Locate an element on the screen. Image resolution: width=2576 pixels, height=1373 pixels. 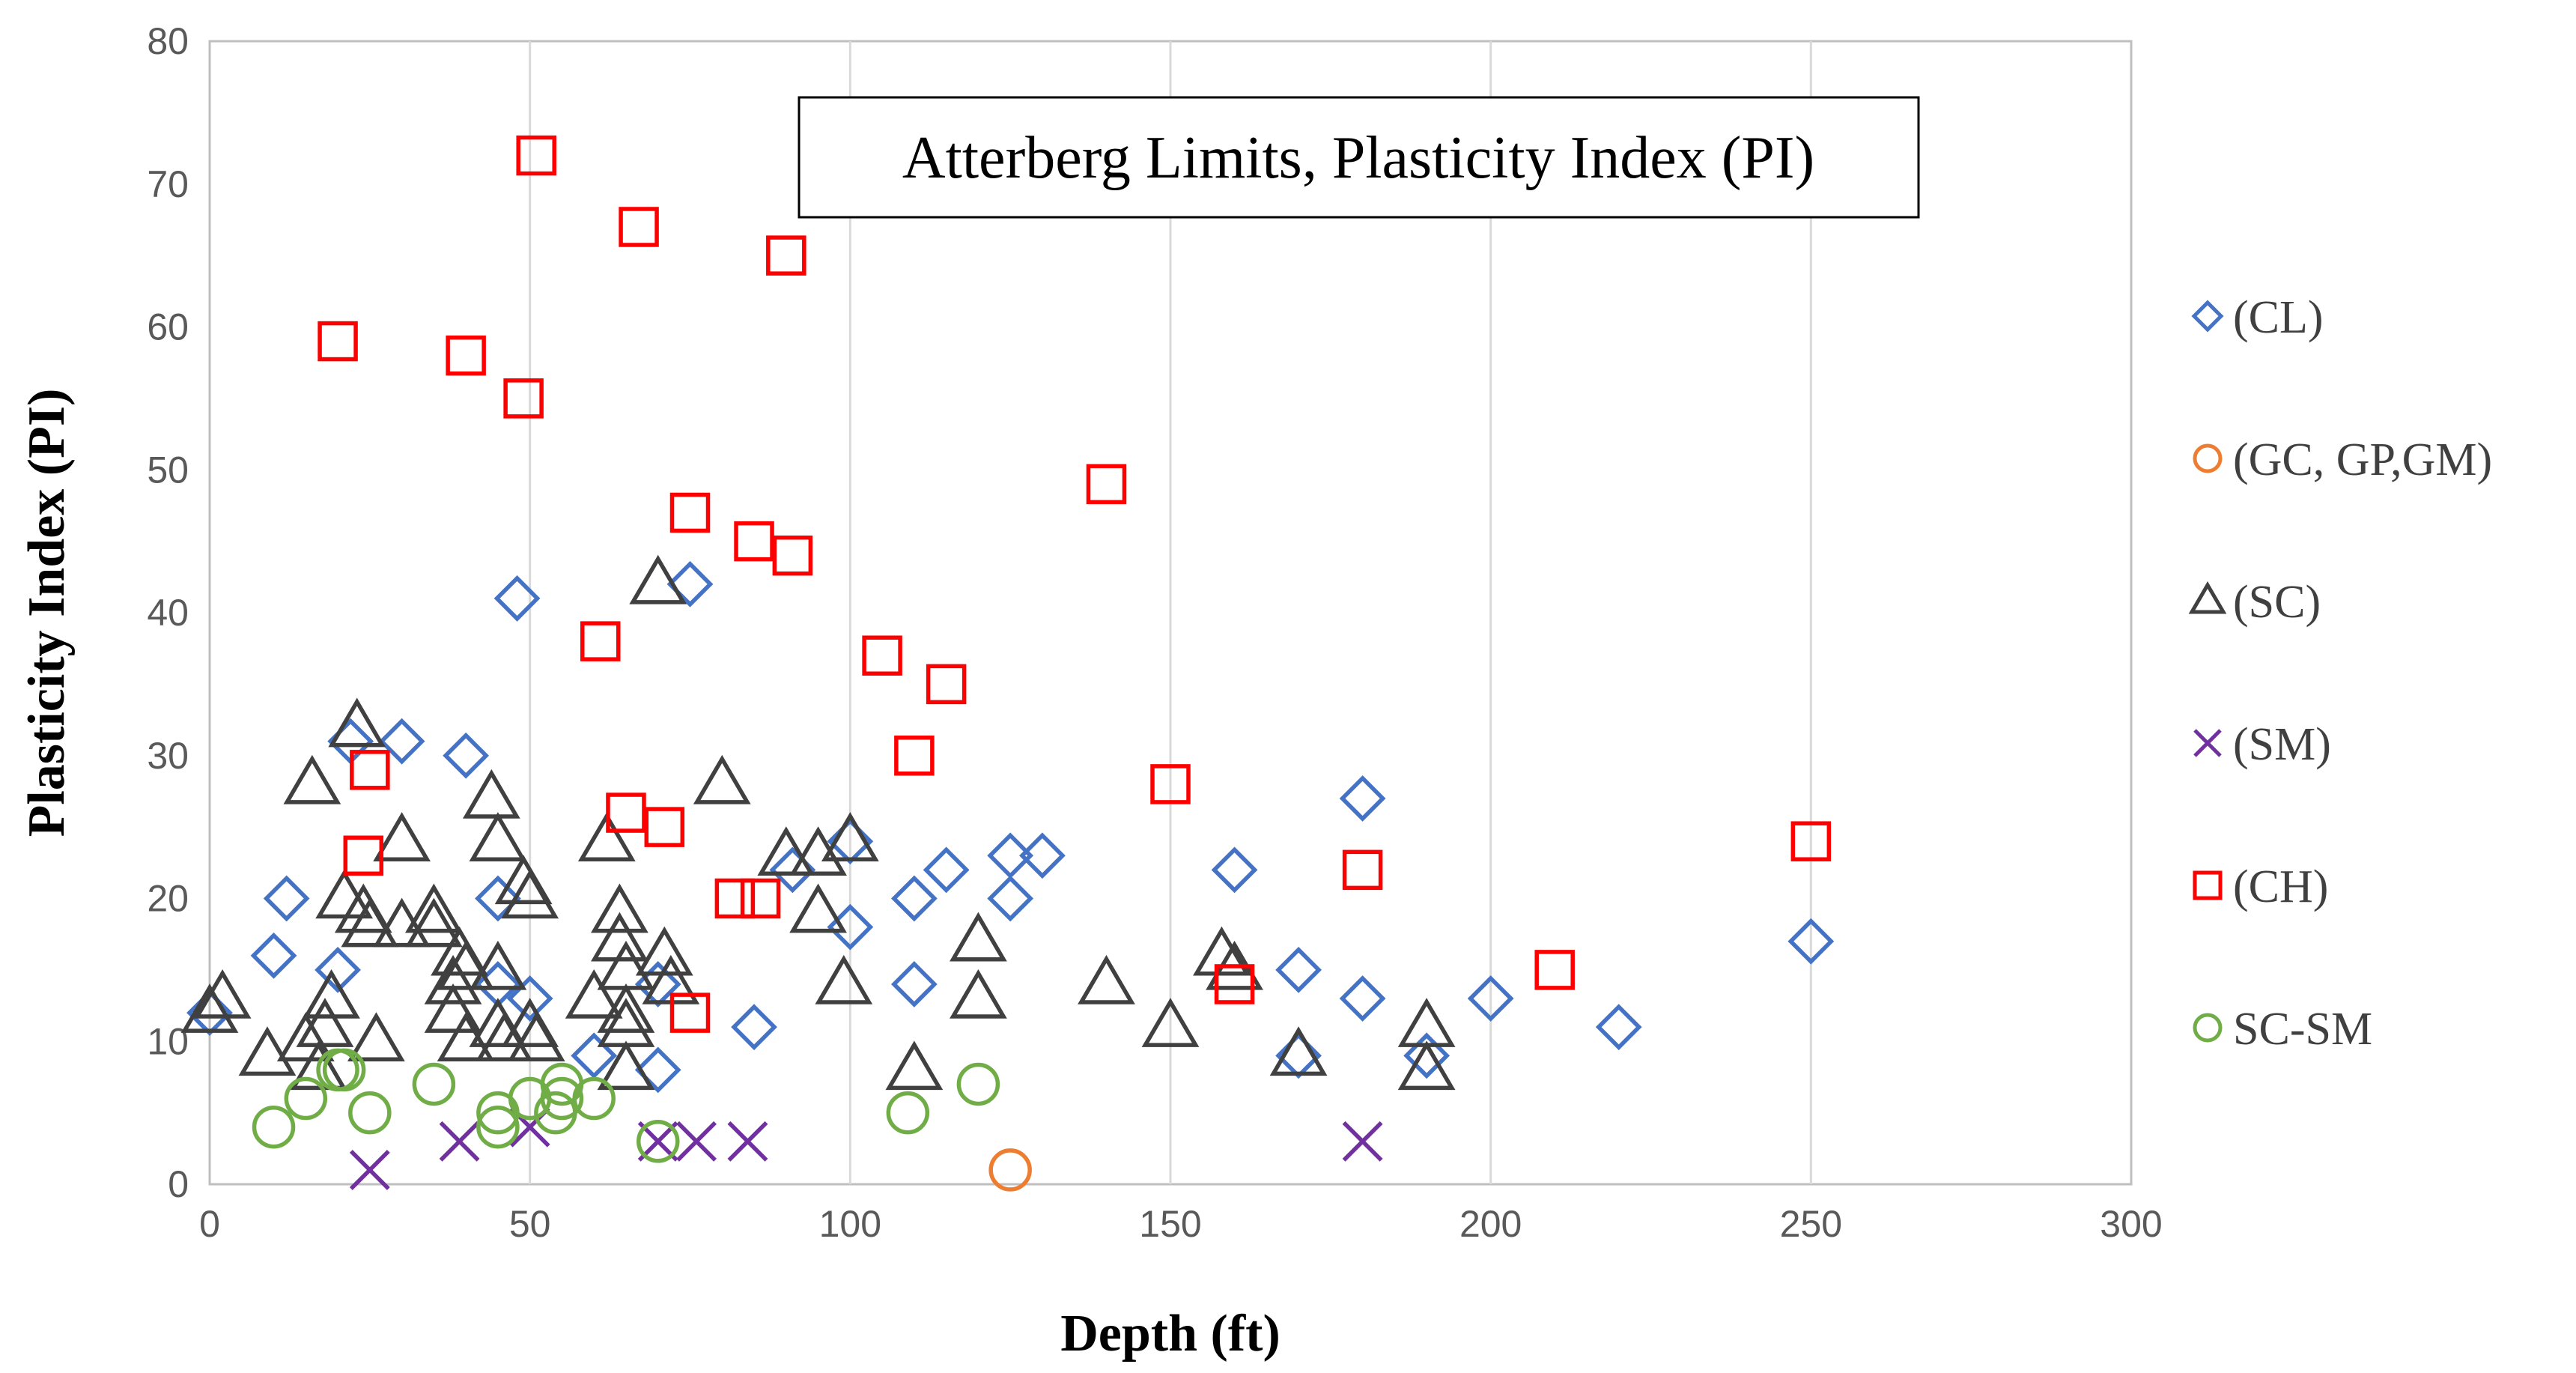
legend-label: (CL) is located at coordinates (2278, 317).